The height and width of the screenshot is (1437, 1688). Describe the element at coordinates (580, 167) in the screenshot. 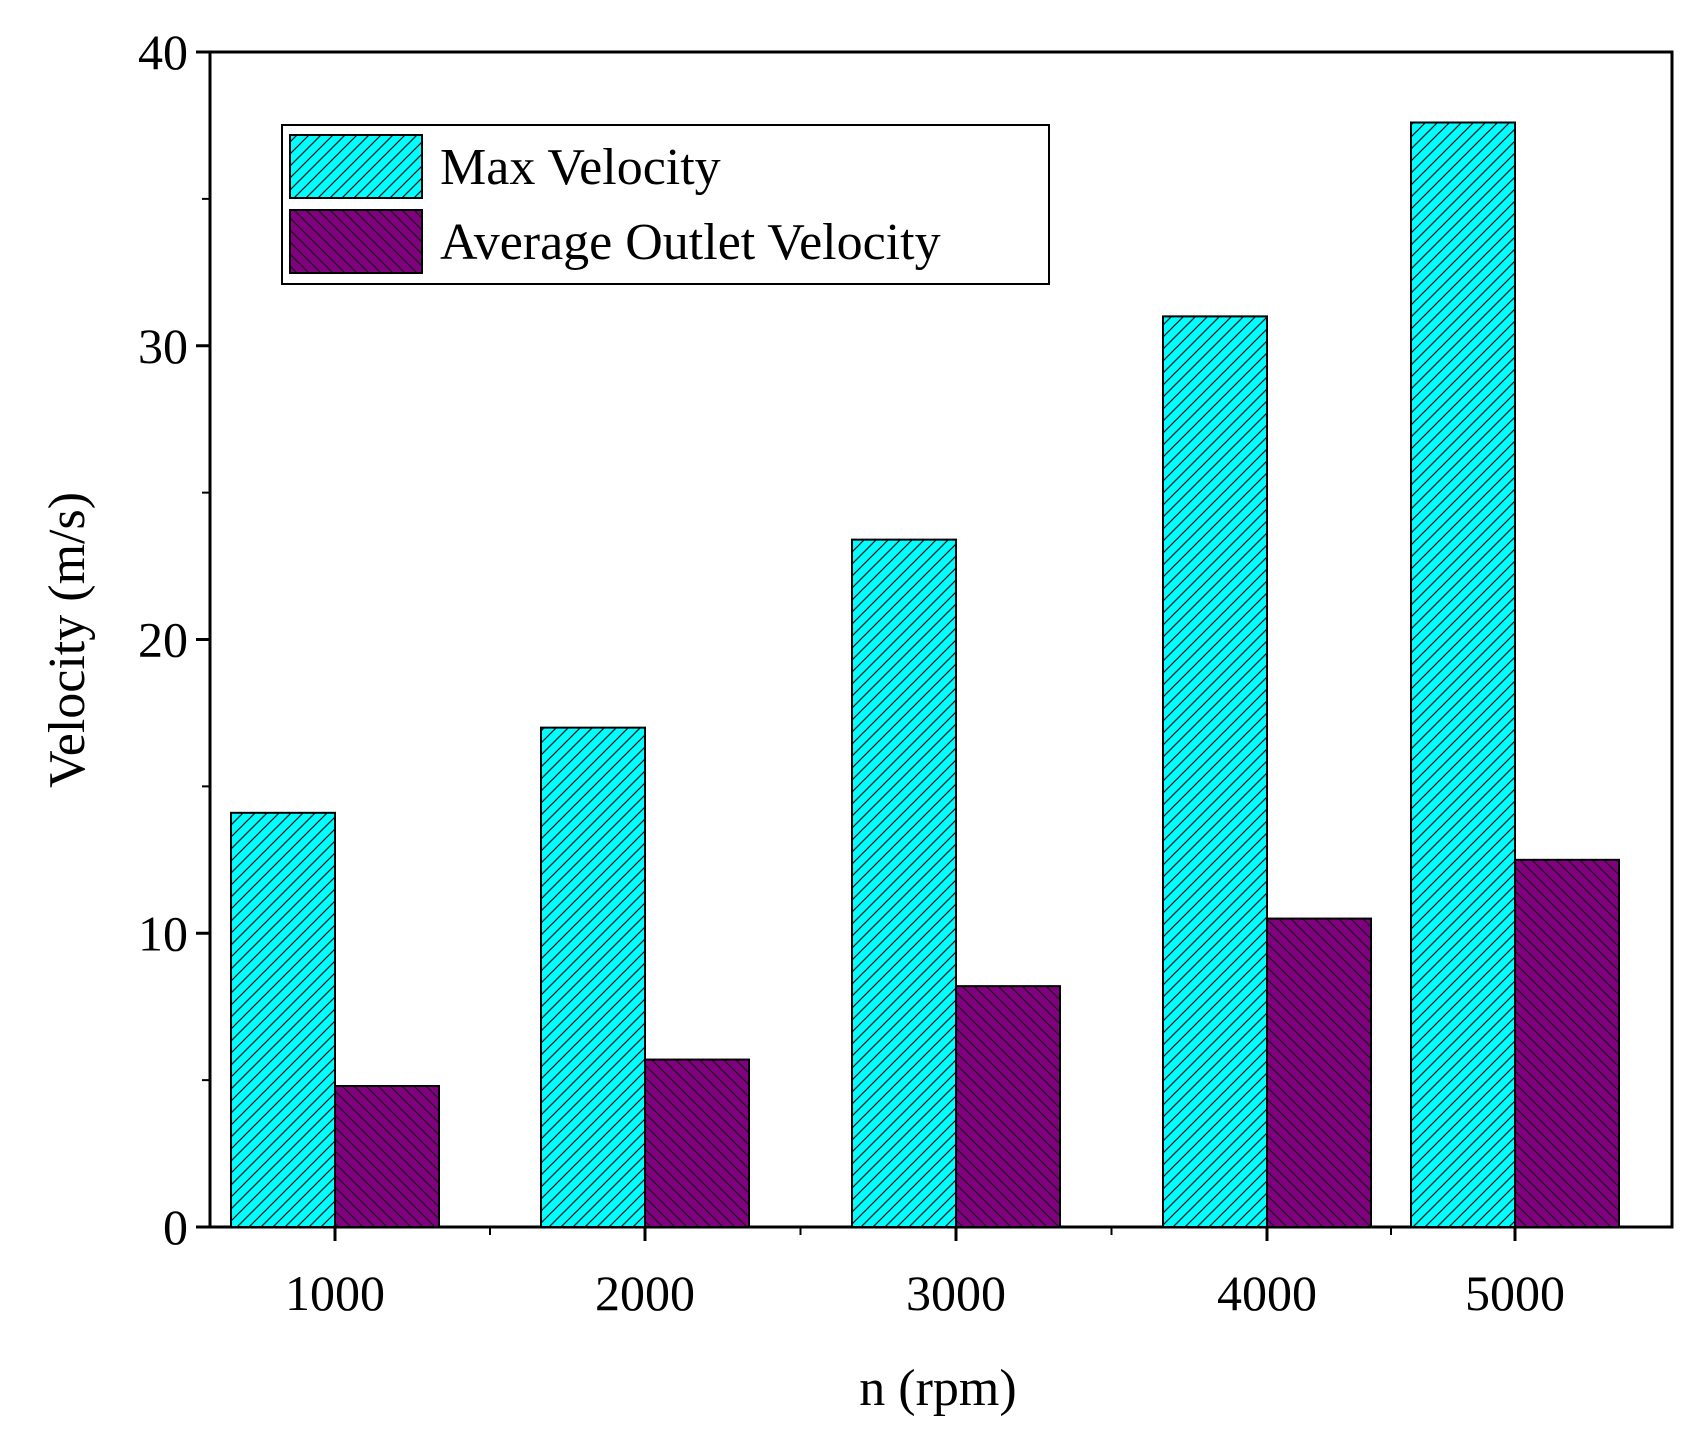

I see `legend-label-max-velocity: Max Velocity` at that location.